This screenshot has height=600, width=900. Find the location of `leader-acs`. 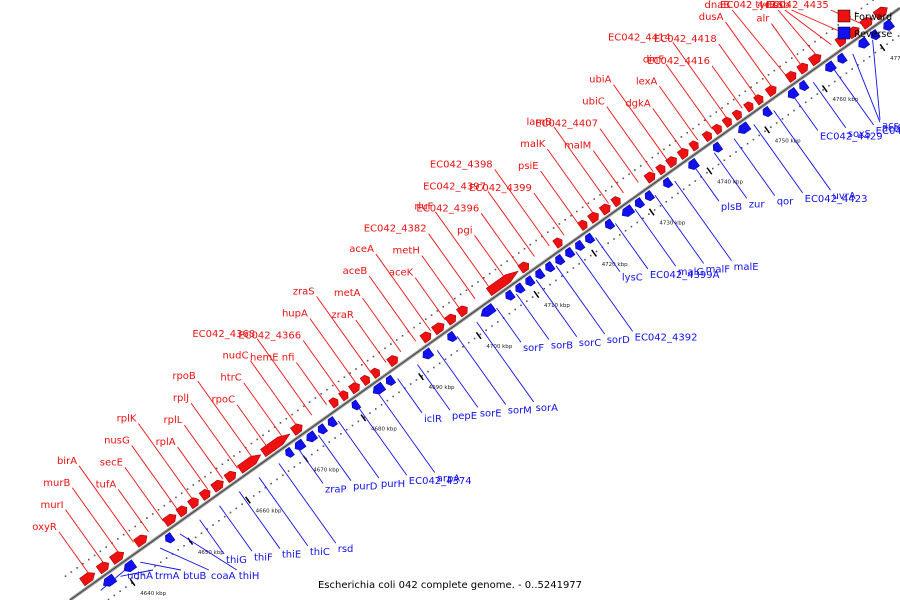

leader-acs is located at coordinates (876, 79).